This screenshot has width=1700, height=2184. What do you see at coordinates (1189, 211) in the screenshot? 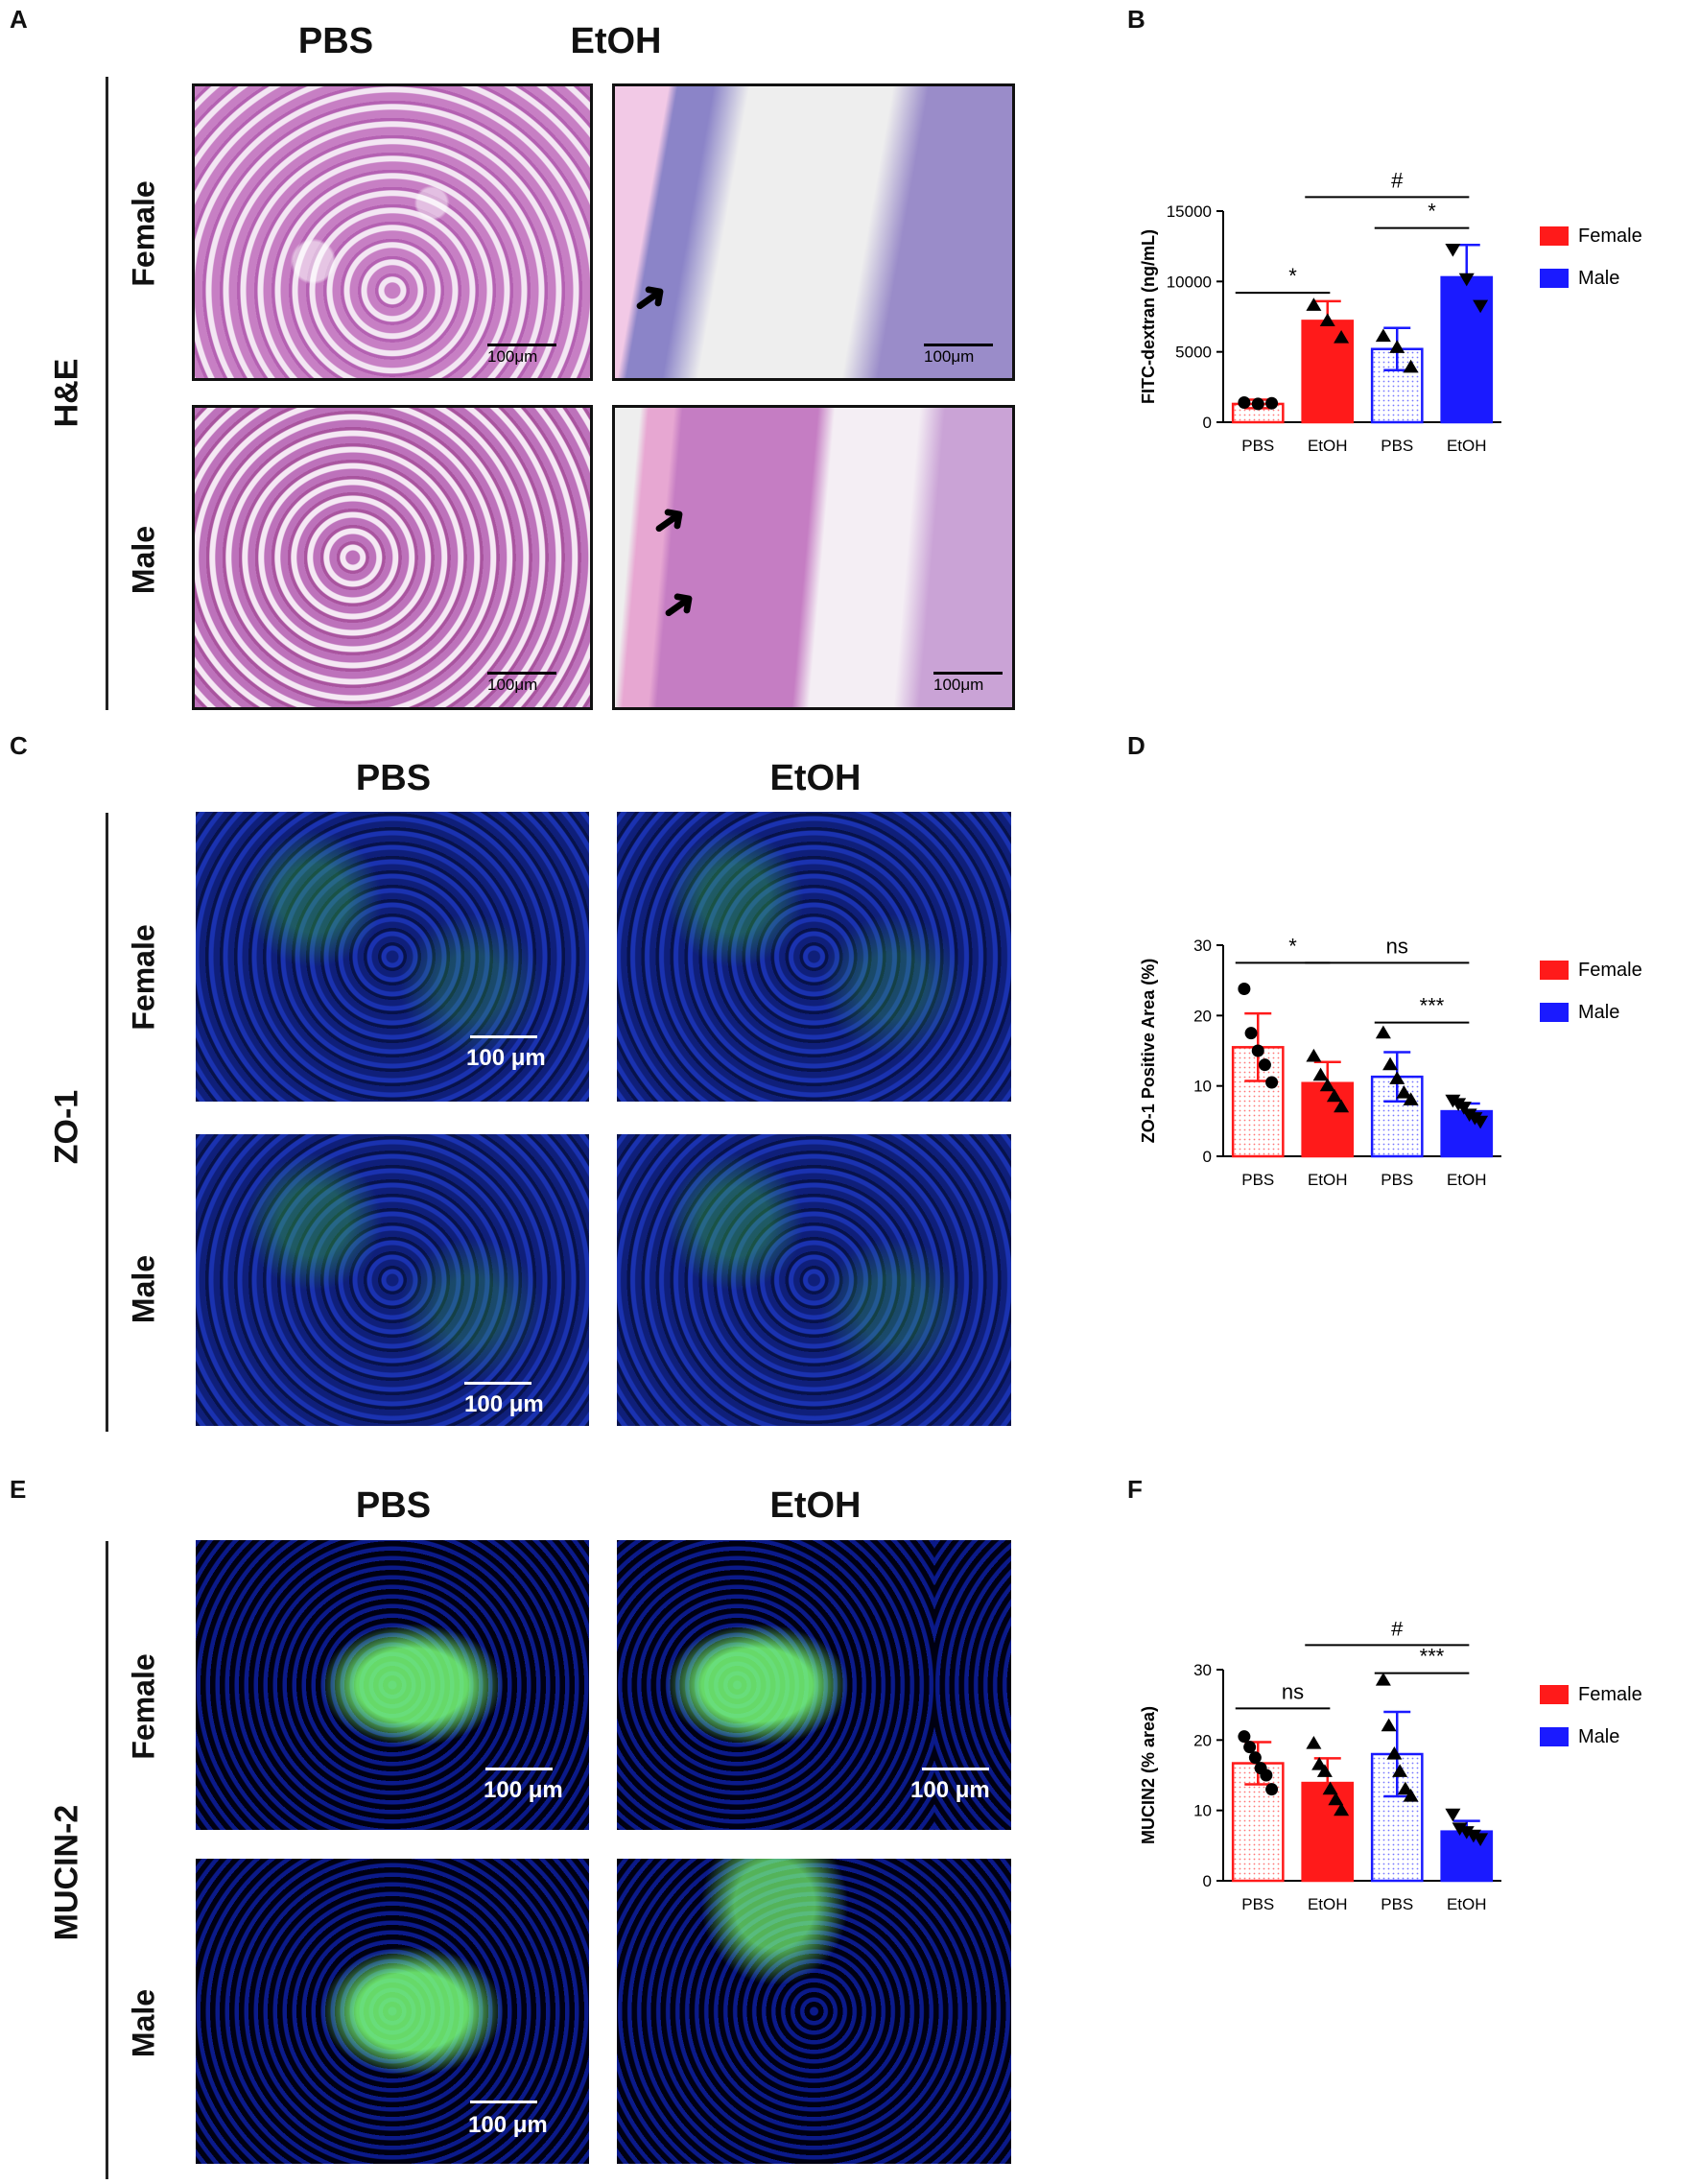
I see `y-tick-label: 15000` at bounding box center [1189, 211].